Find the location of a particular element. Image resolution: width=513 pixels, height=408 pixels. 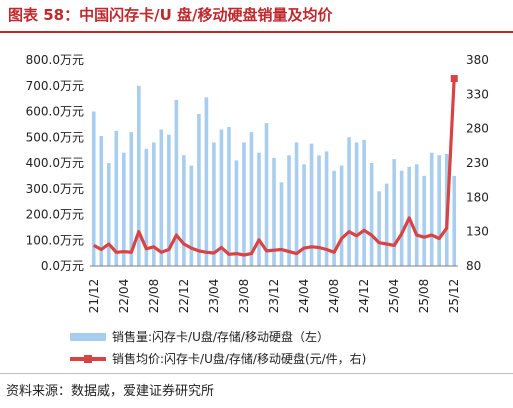

x-tick-label: 21/12 is located at coordinates (94, 296).